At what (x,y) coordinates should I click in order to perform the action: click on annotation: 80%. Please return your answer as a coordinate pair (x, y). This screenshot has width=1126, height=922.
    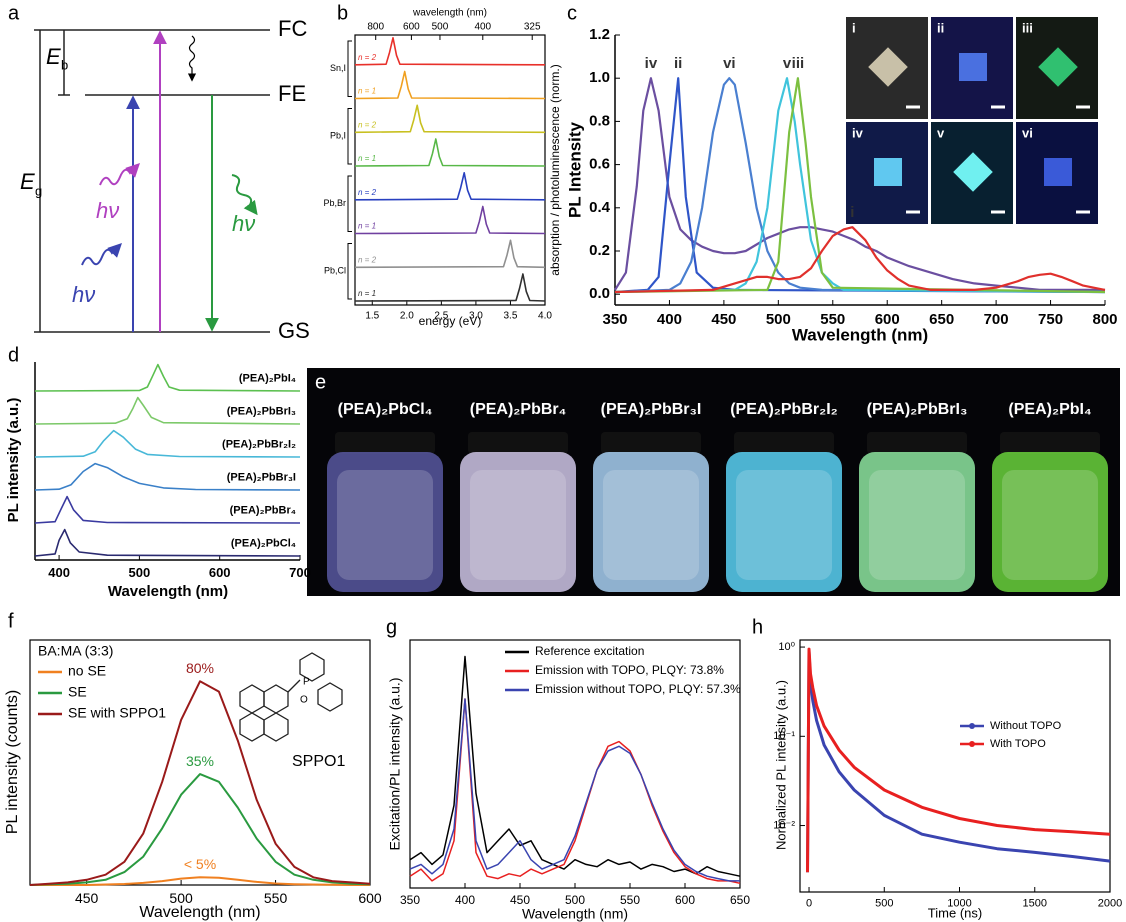
    Looking at the image, I should click on (200, 668).